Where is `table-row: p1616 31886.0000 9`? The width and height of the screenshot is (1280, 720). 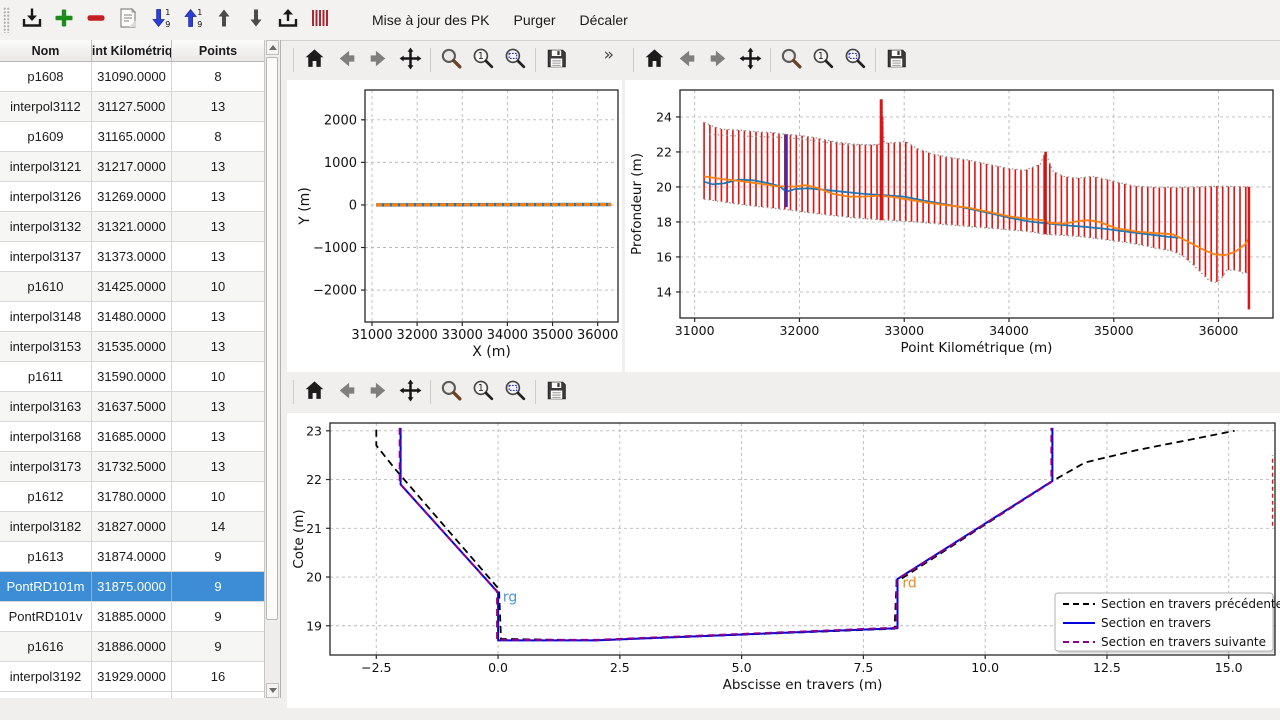 table-row: p1616 31886.0000 9 is located at coordinates (132, 647).